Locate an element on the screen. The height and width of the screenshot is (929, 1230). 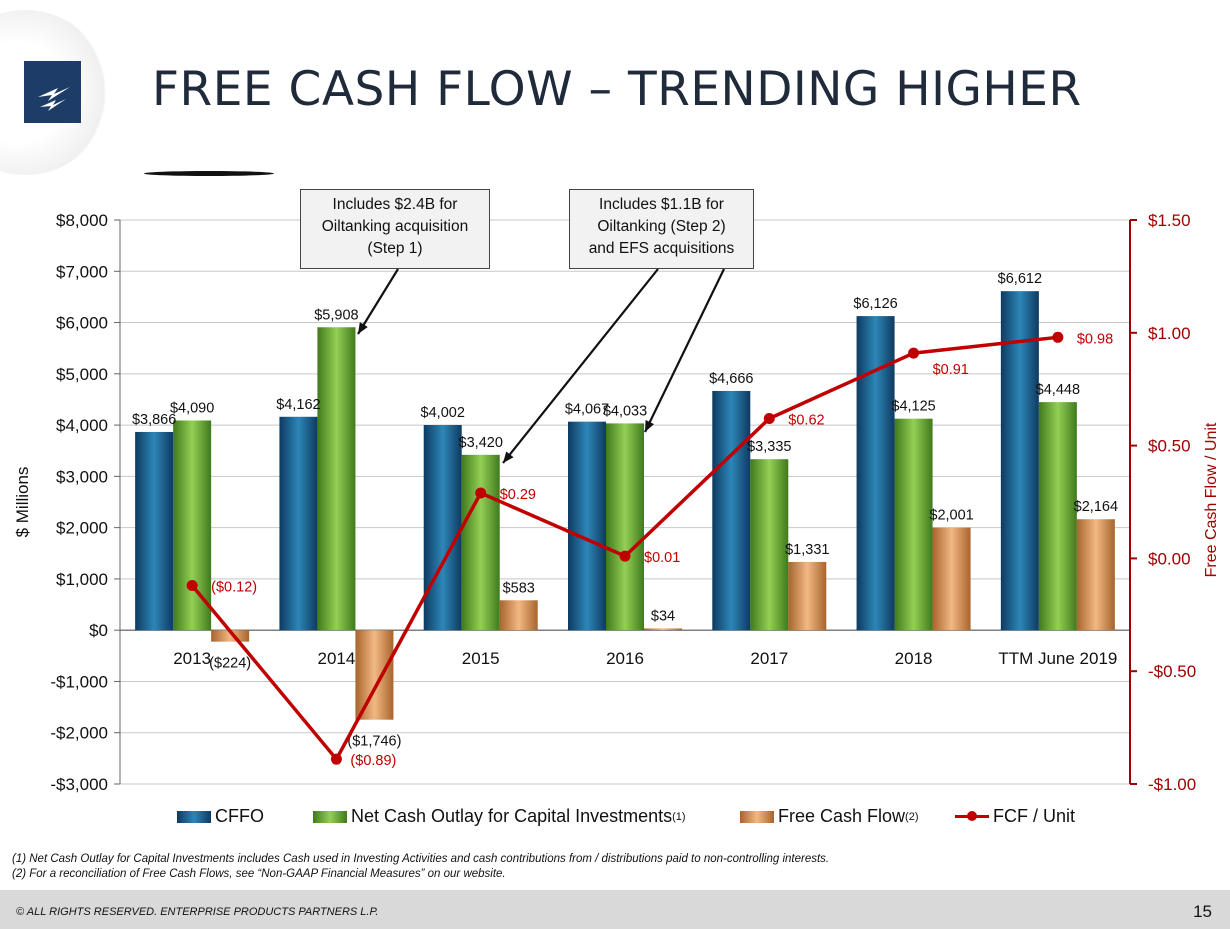
legend-note-capex: (1) is located at coordinates (679, 816).